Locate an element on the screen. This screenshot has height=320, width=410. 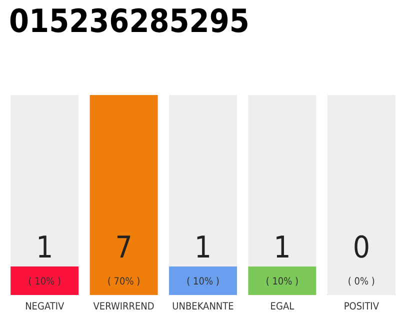
x-tick-label: UNBEKANNTE is located at coordinates (203, 307).